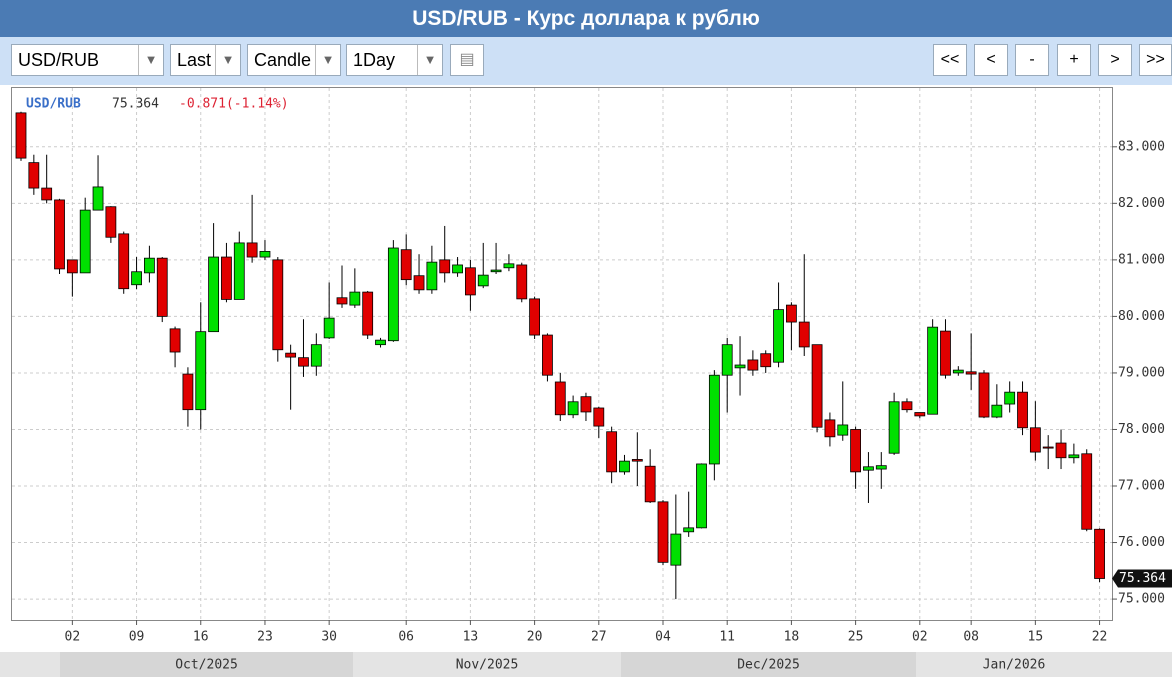  Describe the element at coordinates (599, 637) in the screenshot. I see `x-tick-label: 27` at that location.